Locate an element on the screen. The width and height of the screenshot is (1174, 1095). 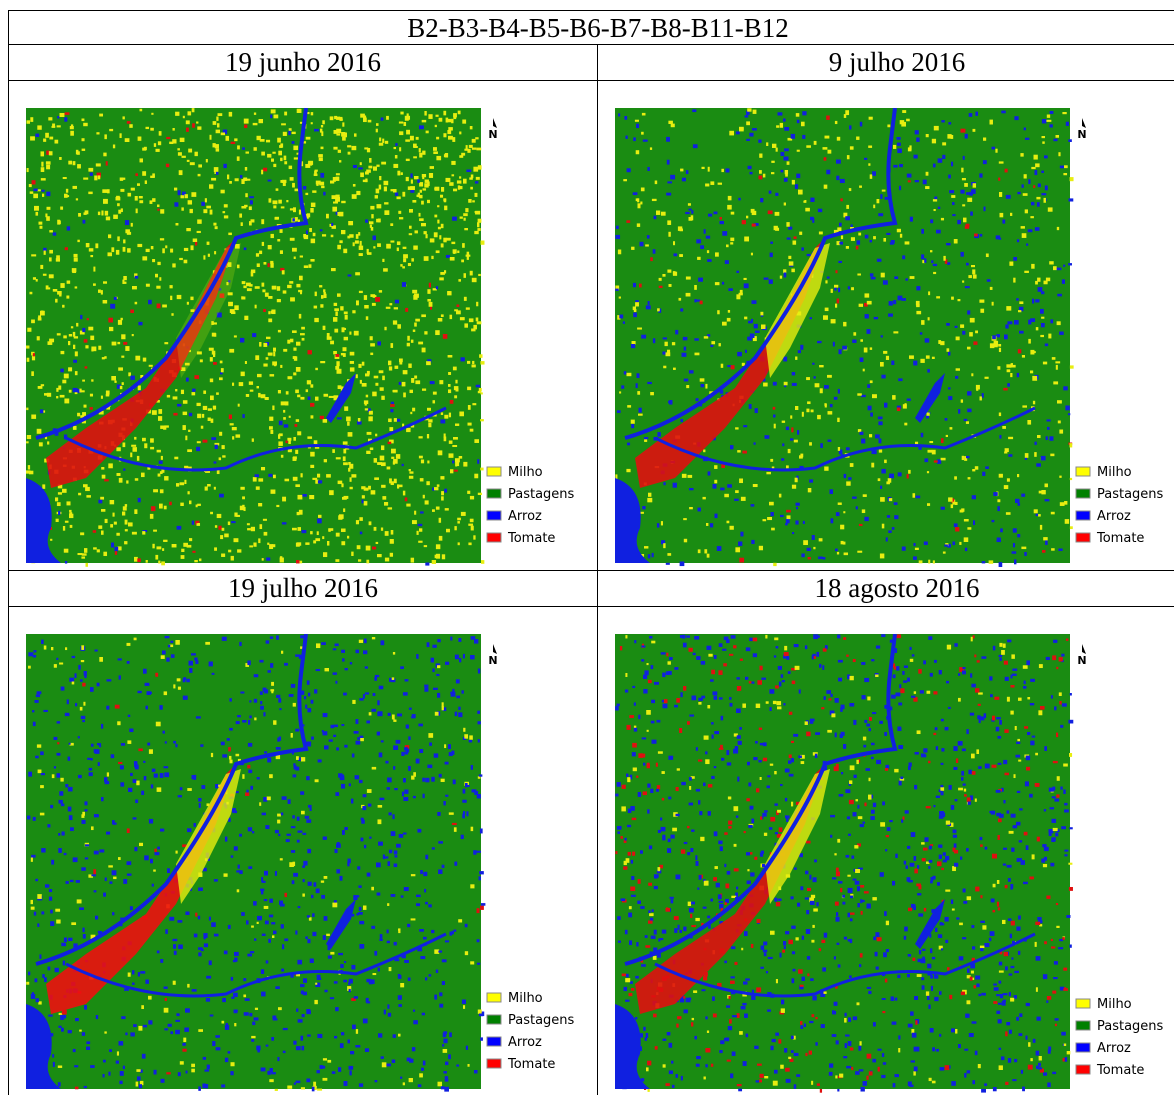
legend-label: Arroz is located at coordinates (525, 516).